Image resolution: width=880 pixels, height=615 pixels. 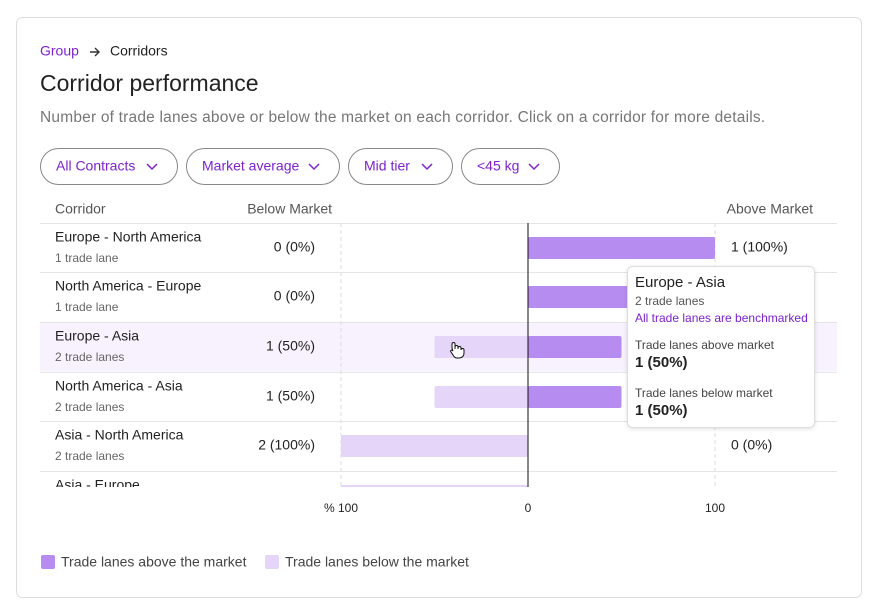 What do you see at coordinates (759, 247) in the screenshot?
I see `above-value-label: 1 (100%)` at bounding box center [759, 247].